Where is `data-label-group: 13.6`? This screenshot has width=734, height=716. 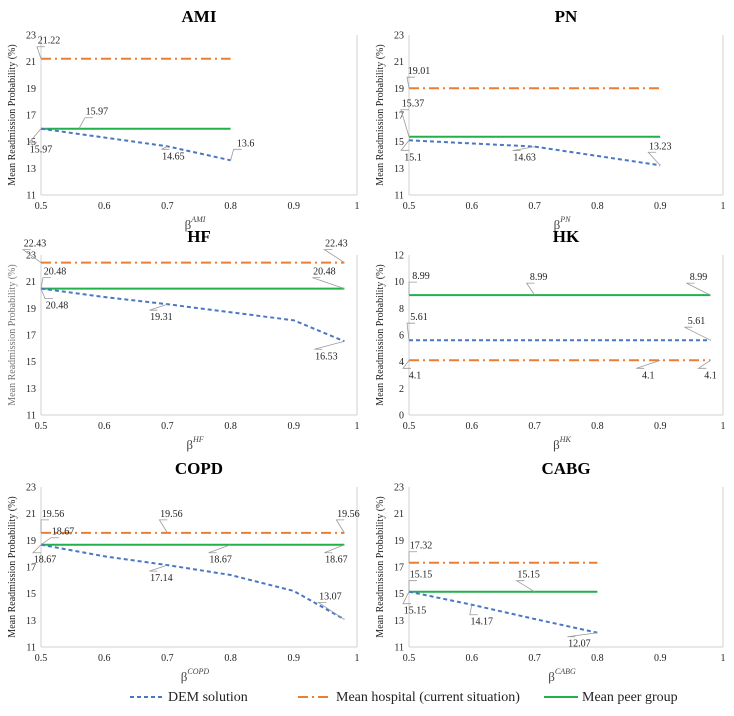 data-label-group: 13.6 is located at coordinates (242, 149).